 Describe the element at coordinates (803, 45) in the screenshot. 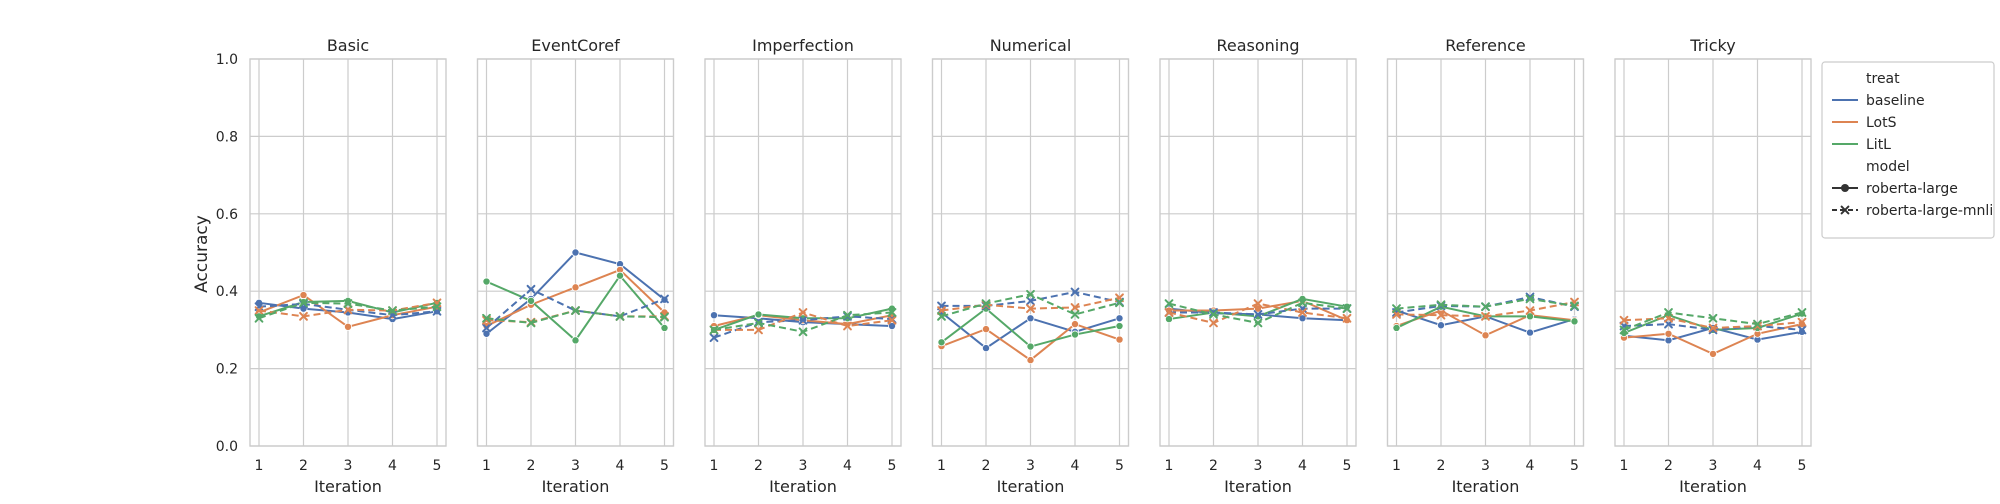

I see `panel-title: Imperfection` at that location.